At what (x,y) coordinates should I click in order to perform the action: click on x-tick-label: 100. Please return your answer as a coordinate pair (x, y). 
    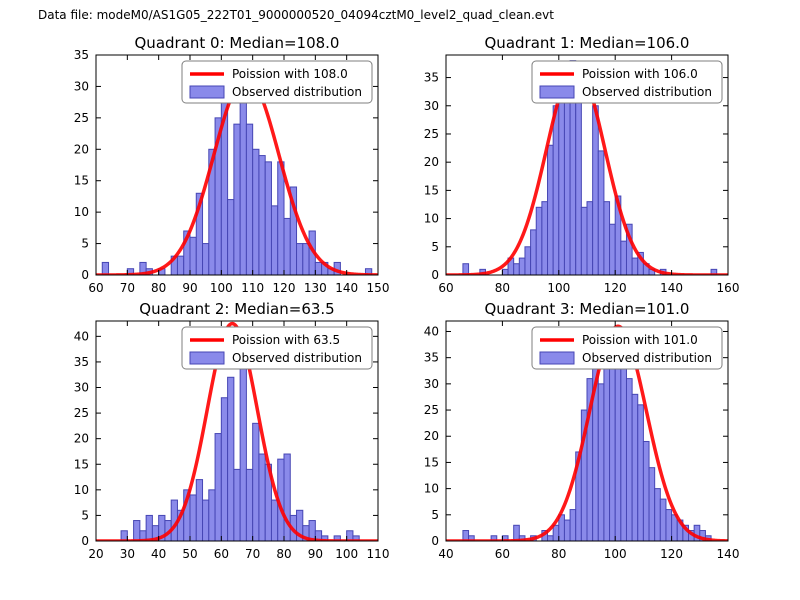
    Looking at the image, I should click on (346, 554).